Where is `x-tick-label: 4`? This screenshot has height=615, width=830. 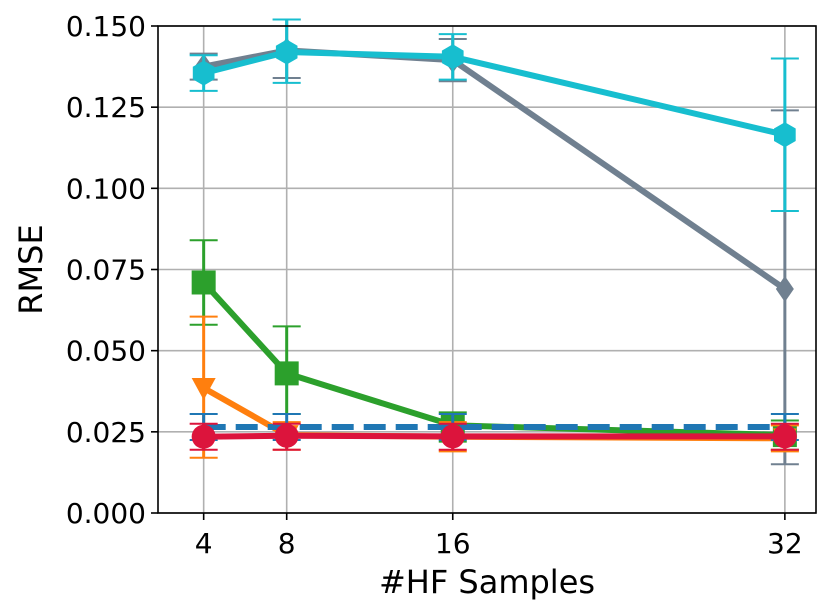 x-tick-label: 4 is located at coordinates (204, 543).